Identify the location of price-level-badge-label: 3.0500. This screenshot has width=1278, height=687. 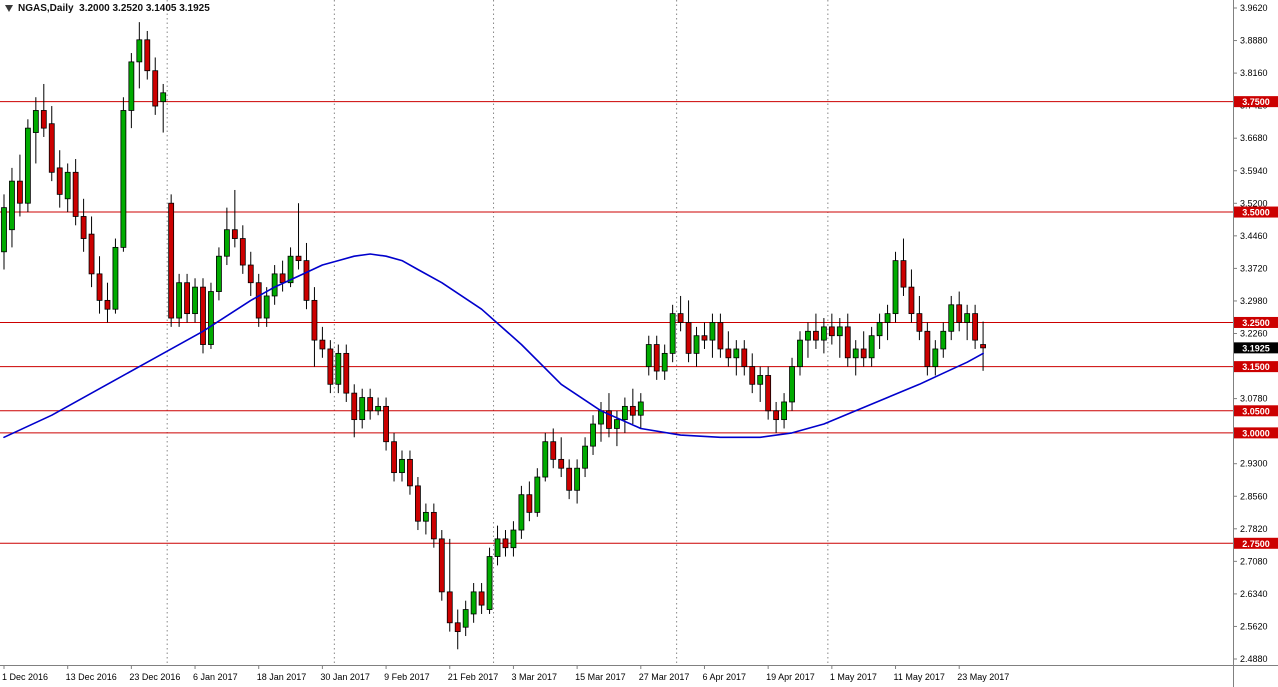
(1256, 411).